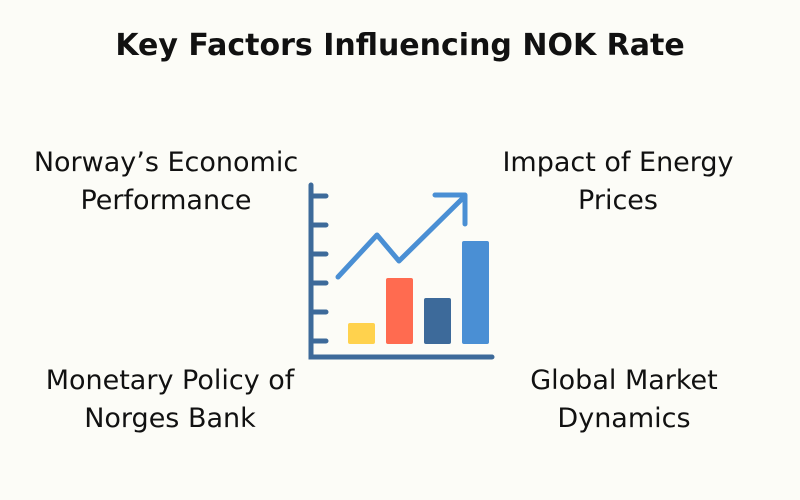 This screenshot has width=800, height=500. What do you see at coordinates (170, 400) in the screenshot?
I see `factor-monetary-policy: Monetary Policy of Norges Bank` at bounding box center [170, 400].